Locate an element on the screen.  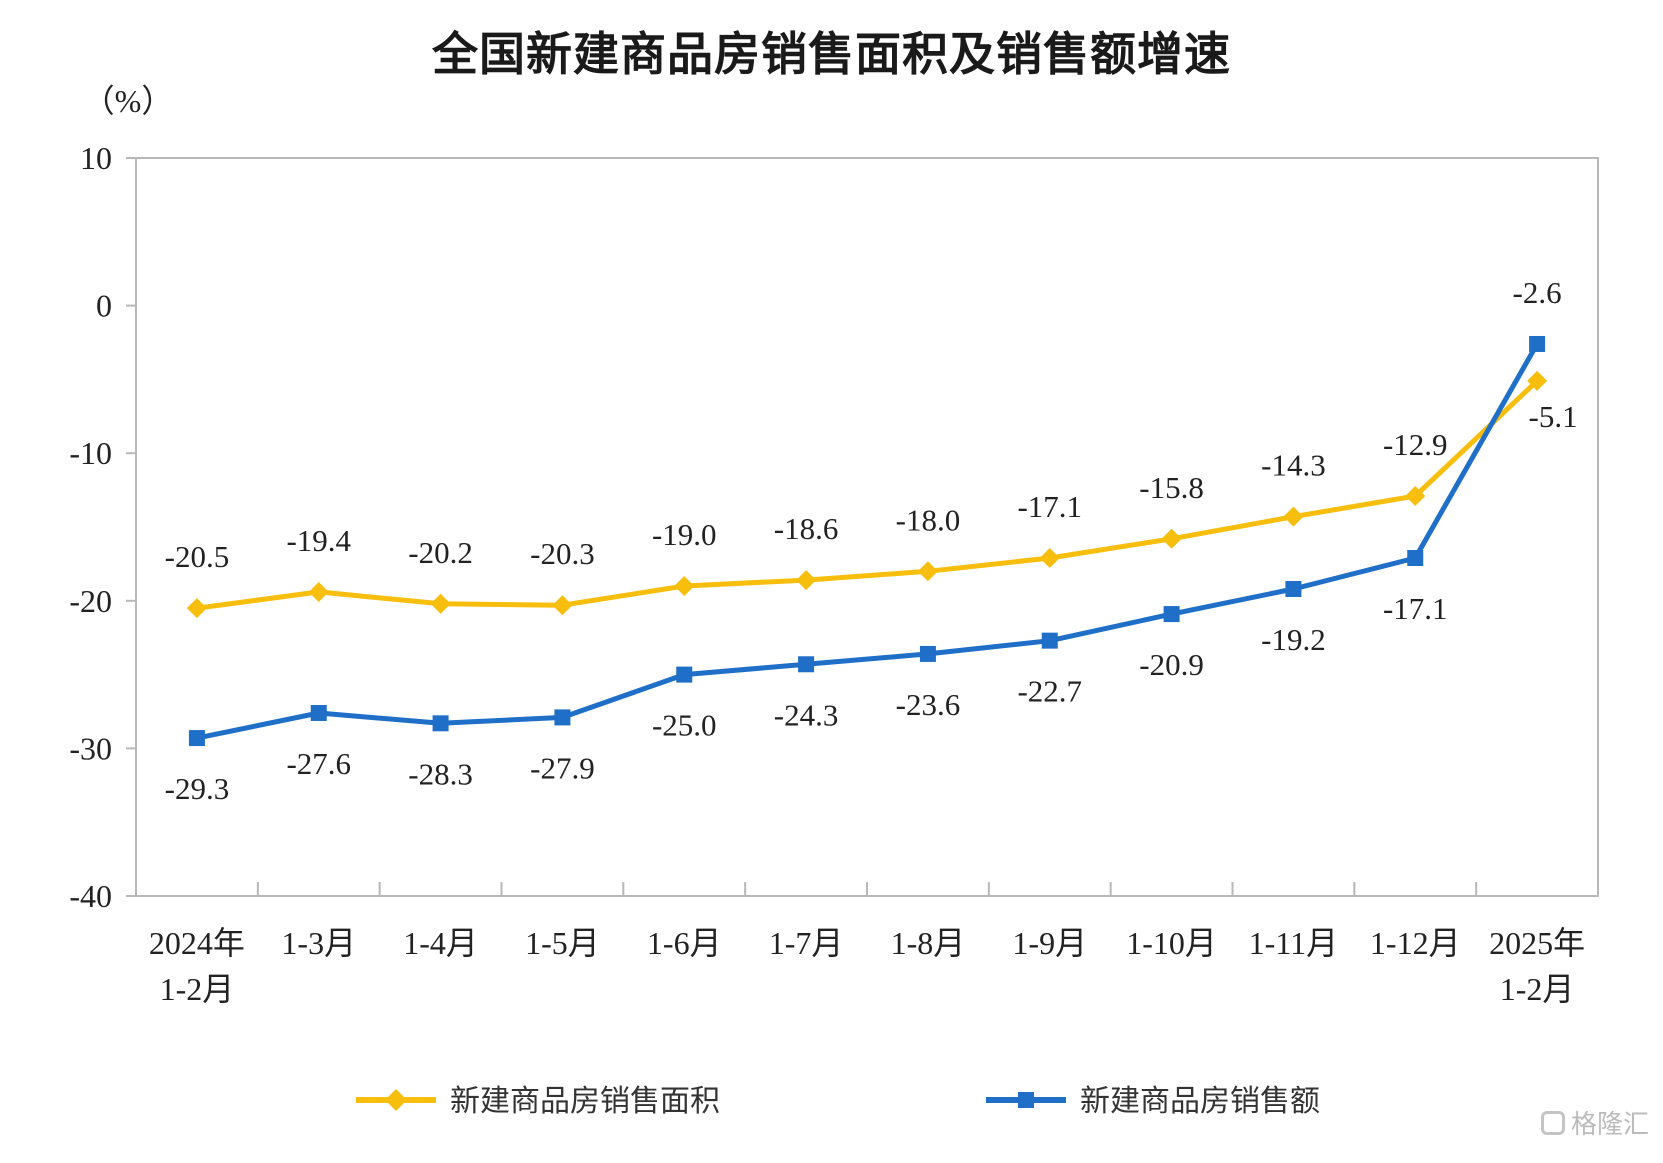
series-1-data-label: -18.0 is located at coordinates (928, 519).